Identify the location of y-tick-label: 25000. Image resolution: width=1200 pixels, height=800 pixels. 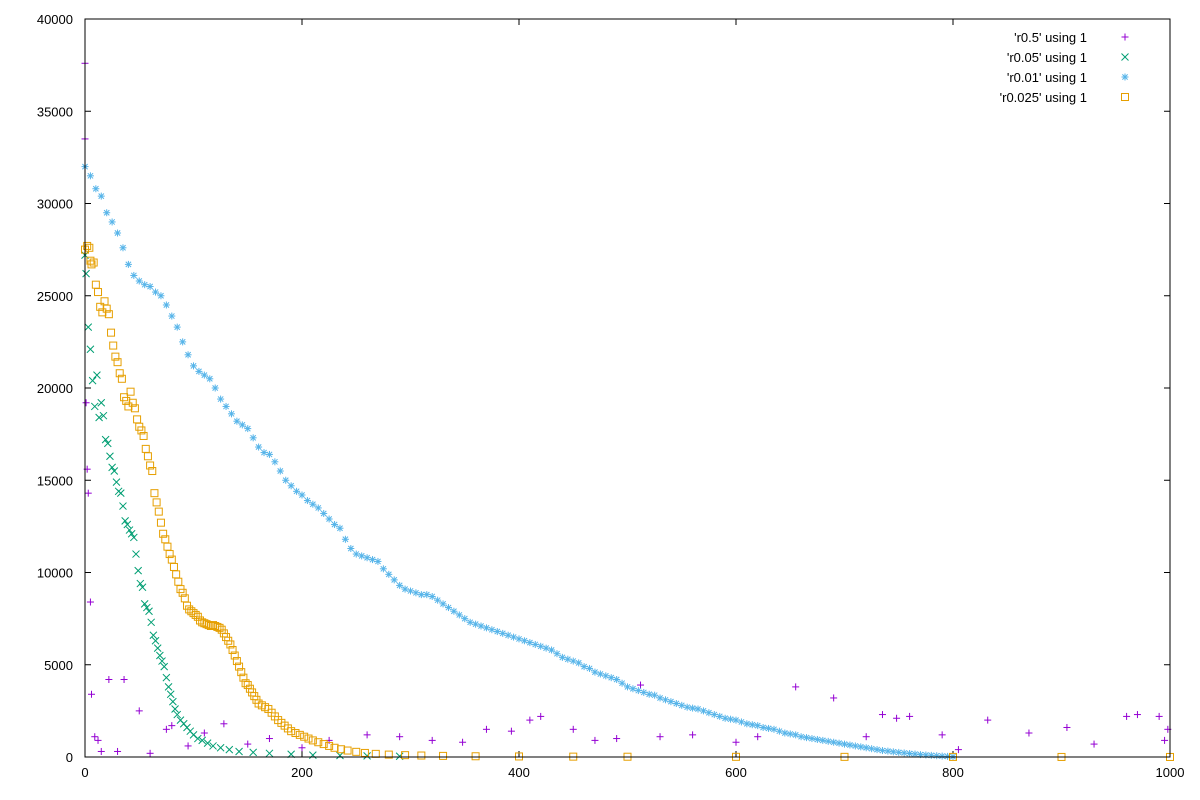
(55, 296).